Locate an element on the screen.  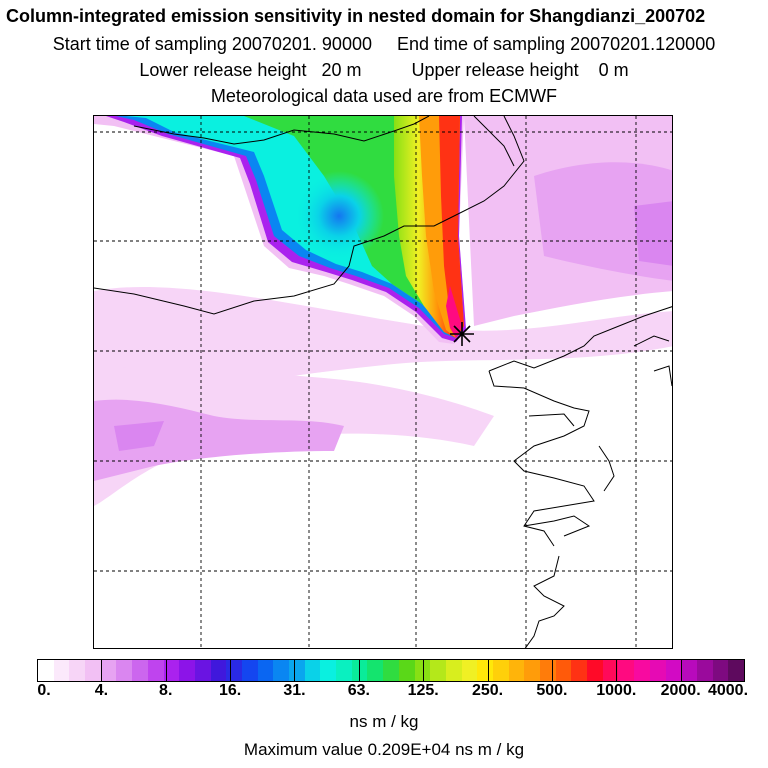
colorbar-tick-label: 31. is located at coordinates (294, 690).